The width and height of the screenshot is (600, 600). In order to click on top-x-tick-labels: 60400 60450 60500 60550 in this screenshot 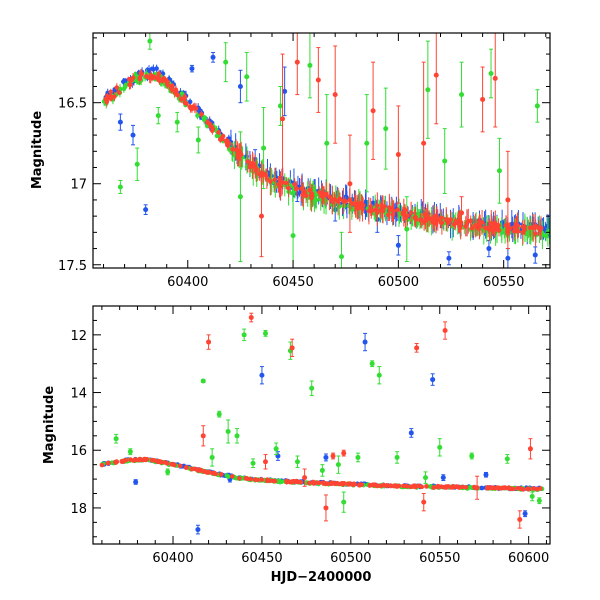, I will do `click(345, 282)`.